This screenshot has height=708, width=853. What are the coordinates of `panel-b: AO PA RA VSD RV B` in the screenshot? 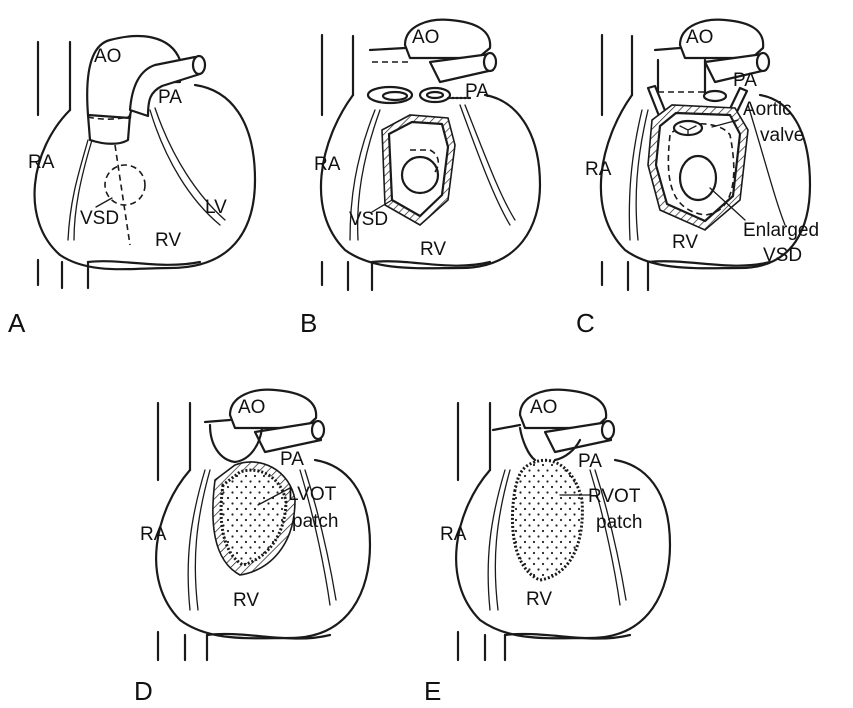 It's located at (421, 178).